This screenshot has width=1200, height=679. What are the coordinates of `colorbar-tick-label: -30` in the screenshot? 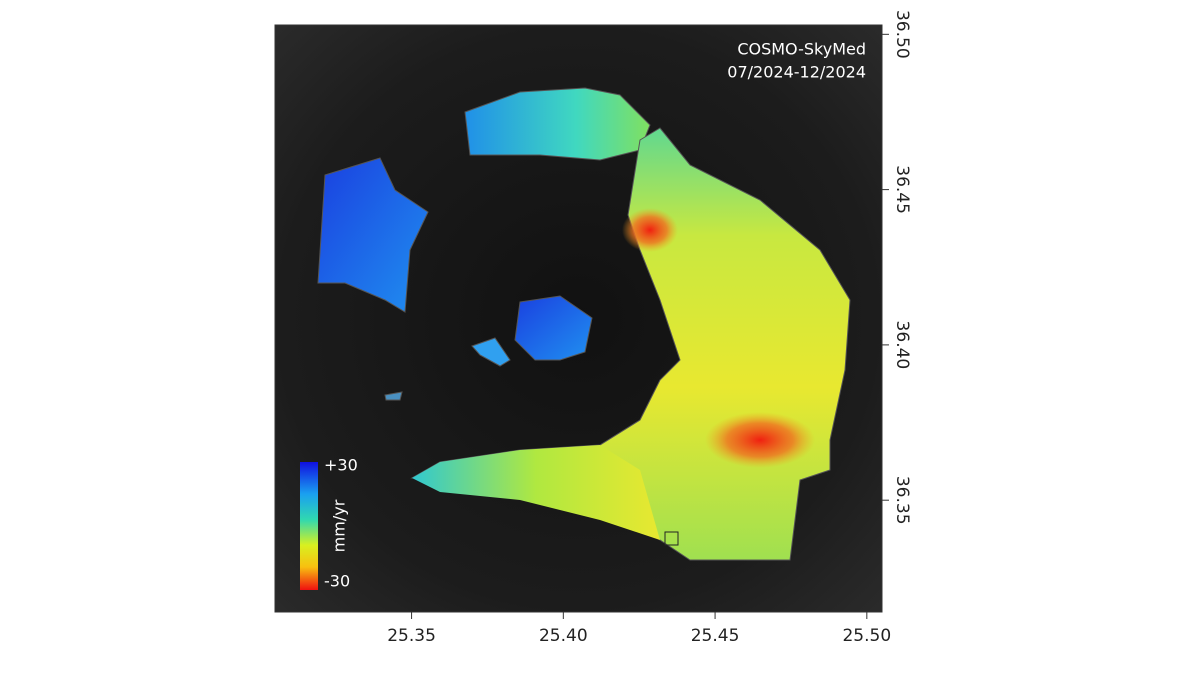 It's located at (337, 581).